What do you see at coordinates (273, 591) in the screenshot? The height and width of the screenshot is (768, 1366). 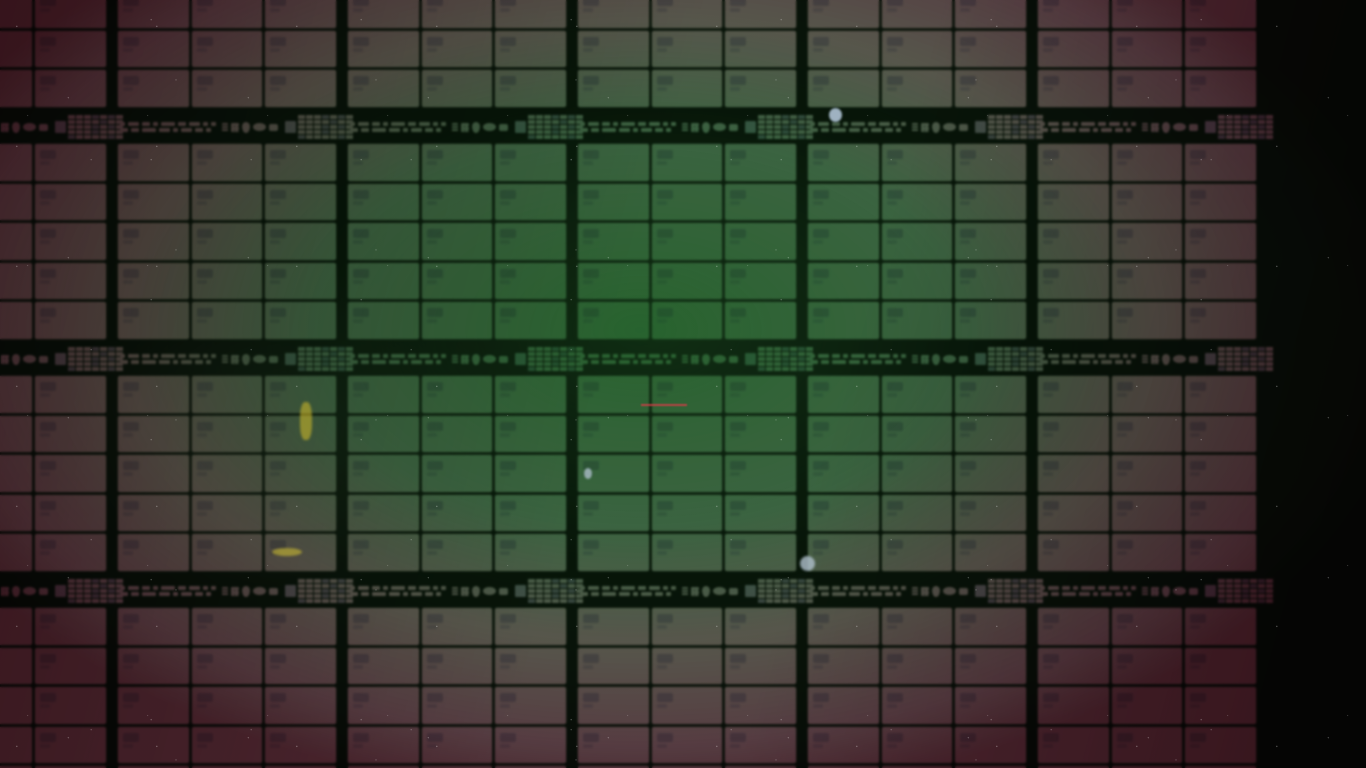 I see `chevron-icon` at bounding box center [273, 591].